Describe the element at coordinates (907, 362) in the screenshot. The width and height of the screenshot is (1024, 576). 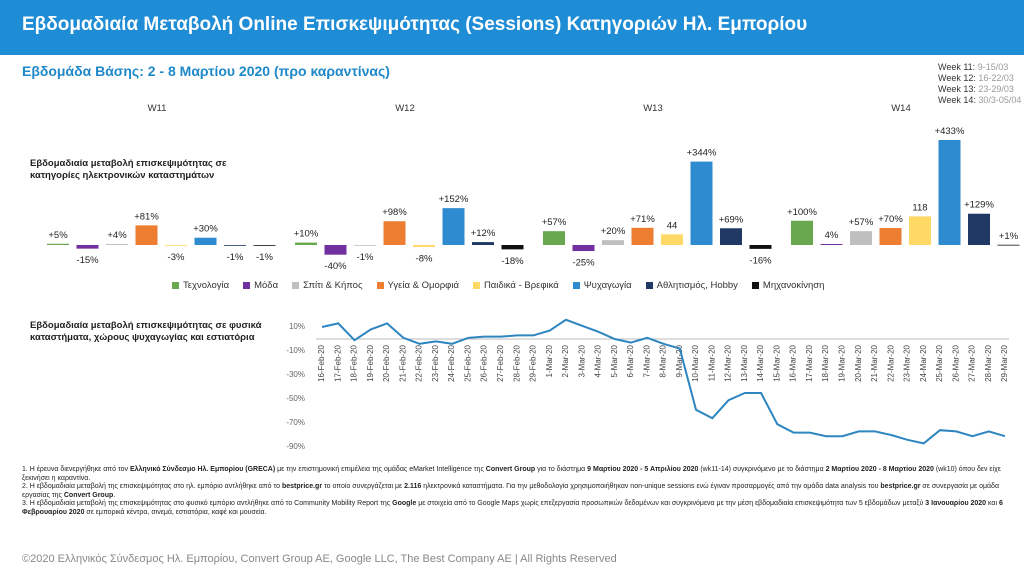
I see `x-tick-label: 23-Mar-20` at that location.